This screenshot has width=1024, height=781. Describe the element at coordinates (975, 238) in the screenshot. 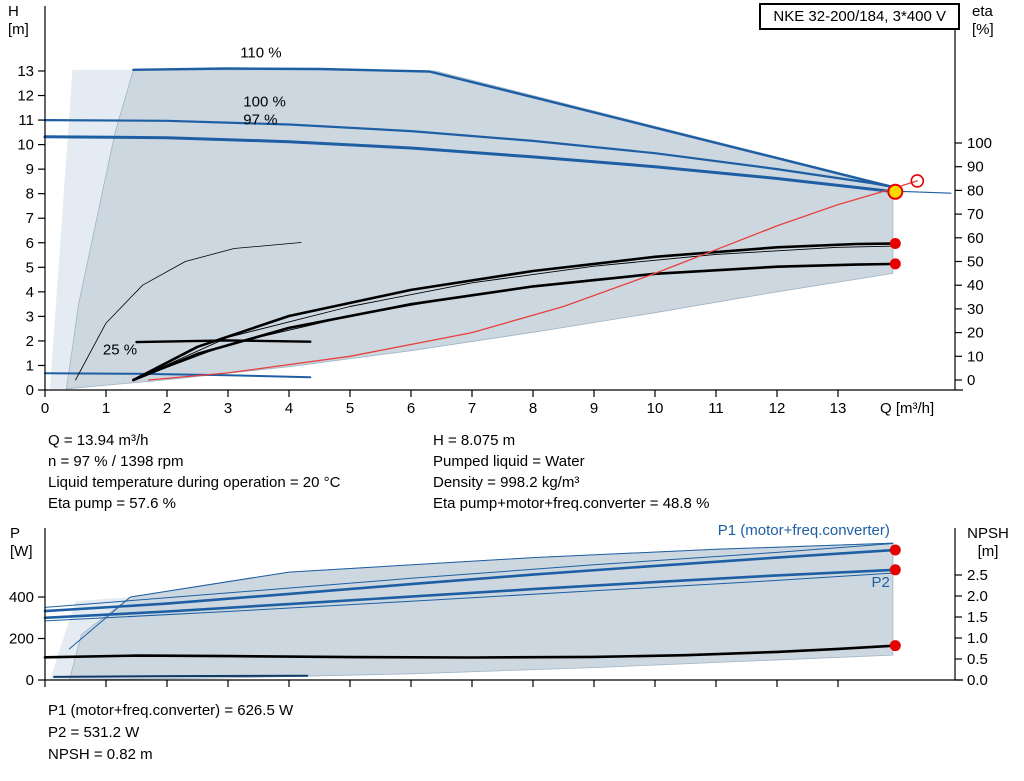

I see `y-right-tick-label: 60` at that location.